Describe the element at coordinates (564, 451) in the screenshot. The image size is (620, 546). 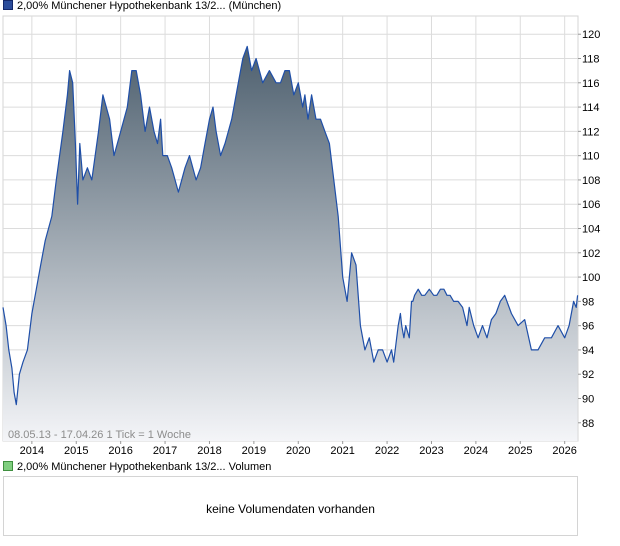
I see `x-tick-label: 2026` at that location.